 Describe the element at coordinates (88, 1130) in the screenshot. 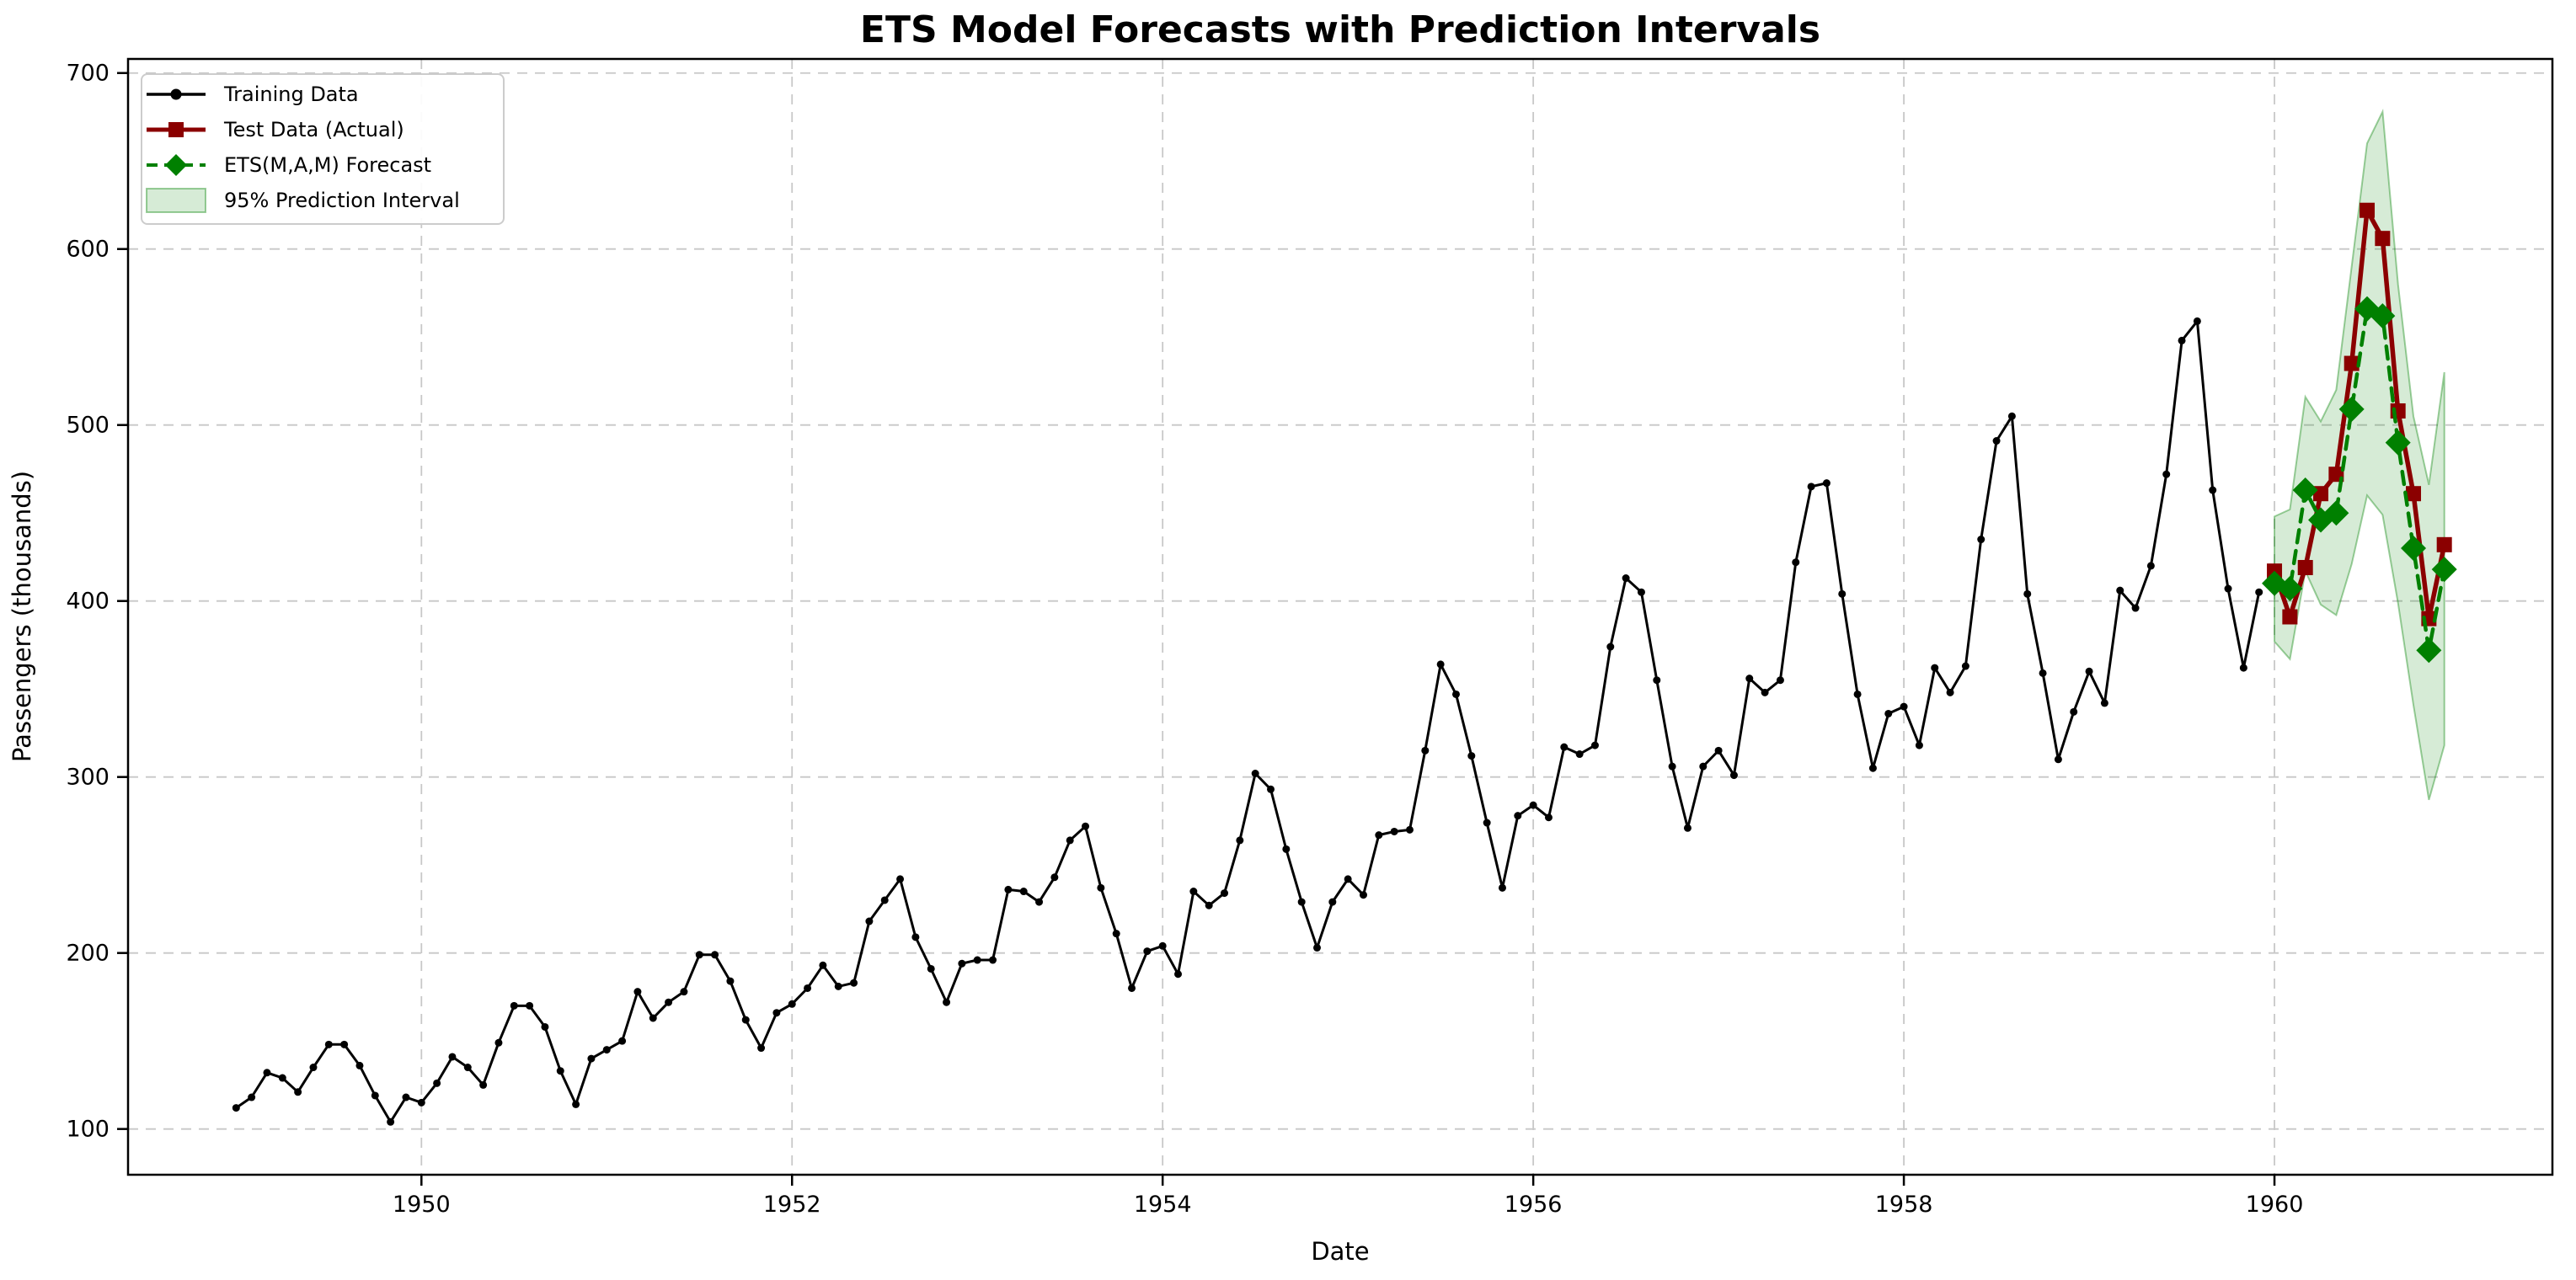

I see `y-tick-label: 100` at that location.